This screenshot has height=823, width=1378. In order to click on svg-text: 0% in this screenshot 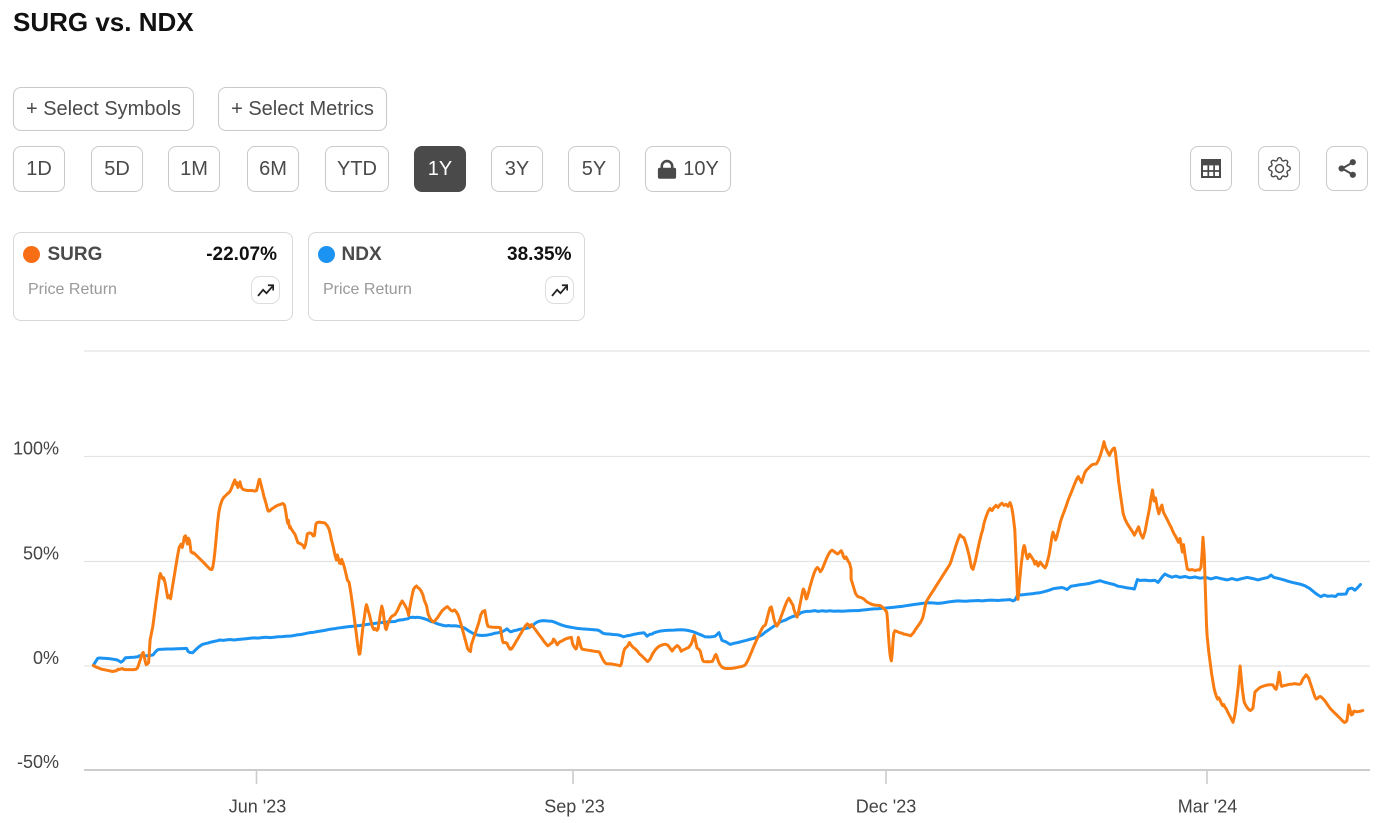, I will do `click(46, 658)`.